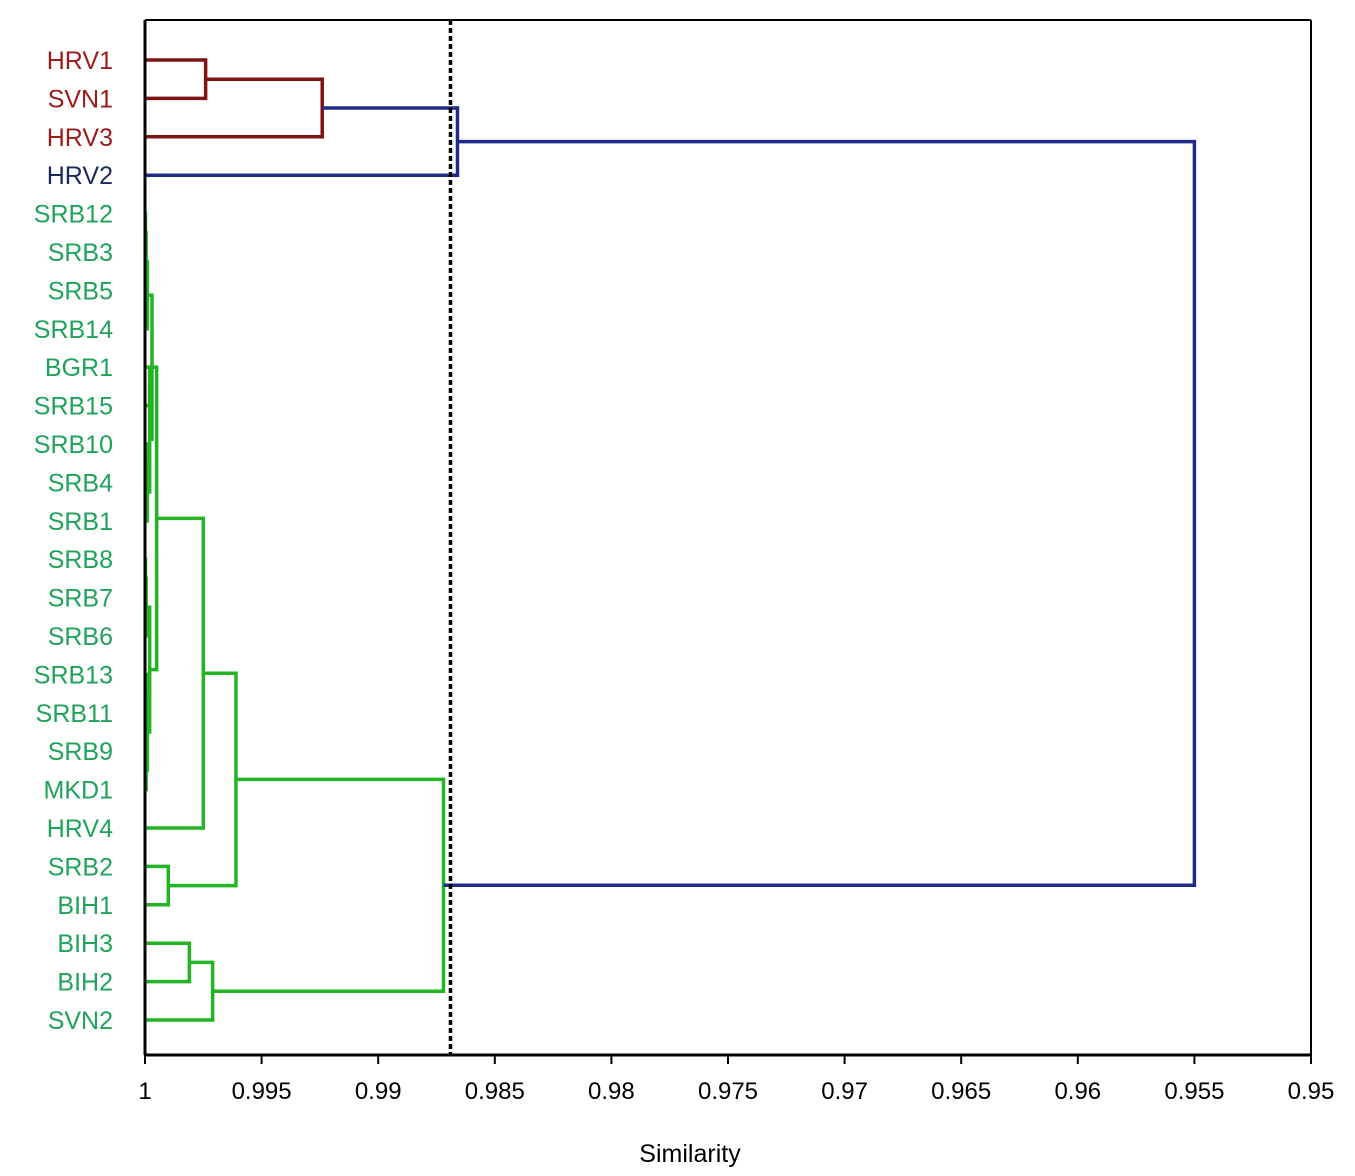  I want to click on leaf-label-srb5: SRB5, so click(80, 291).